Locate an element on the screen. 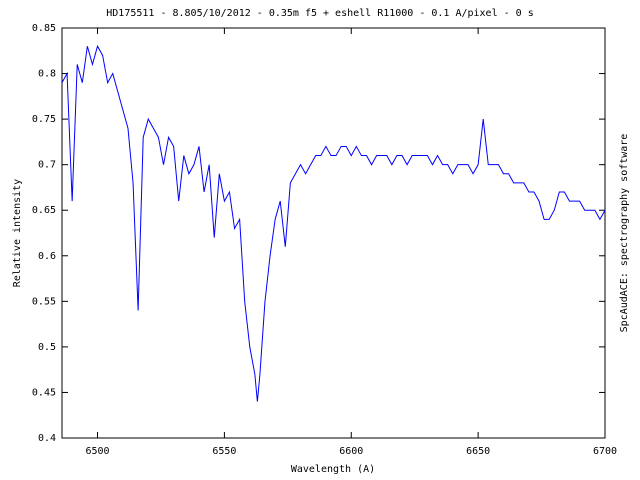 This screenshot has width=640, height=480. y-tick-label: 0.8 is located at coordinates (47, 74).